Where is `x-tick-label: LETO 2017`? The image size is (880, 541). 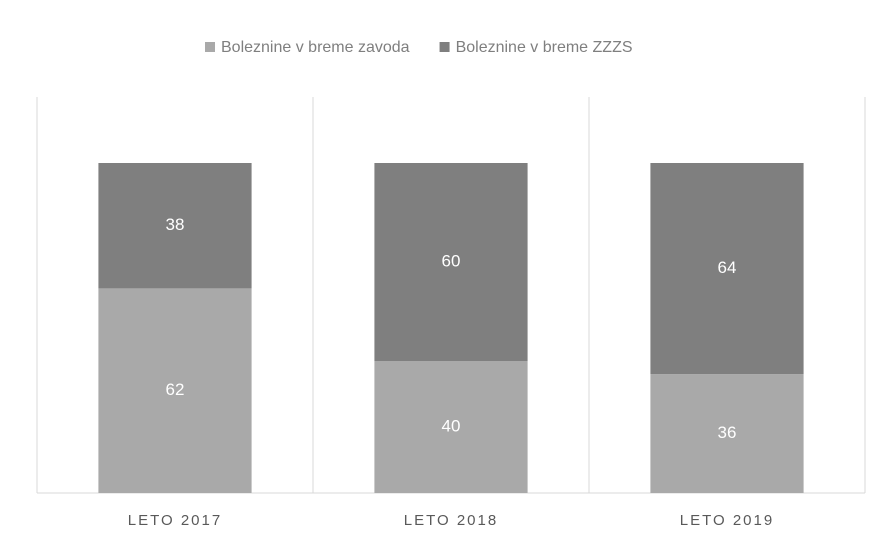 x-tick-label: LETO 2017 is located at coordinates (175, 520).